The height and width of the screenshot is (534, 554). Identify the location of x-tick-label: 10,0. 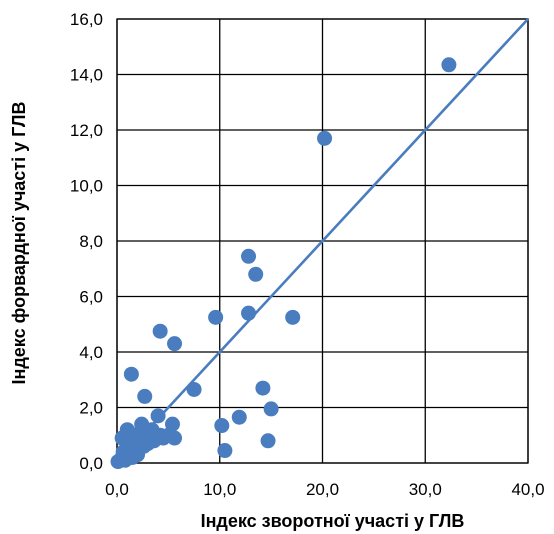
(219, 489).